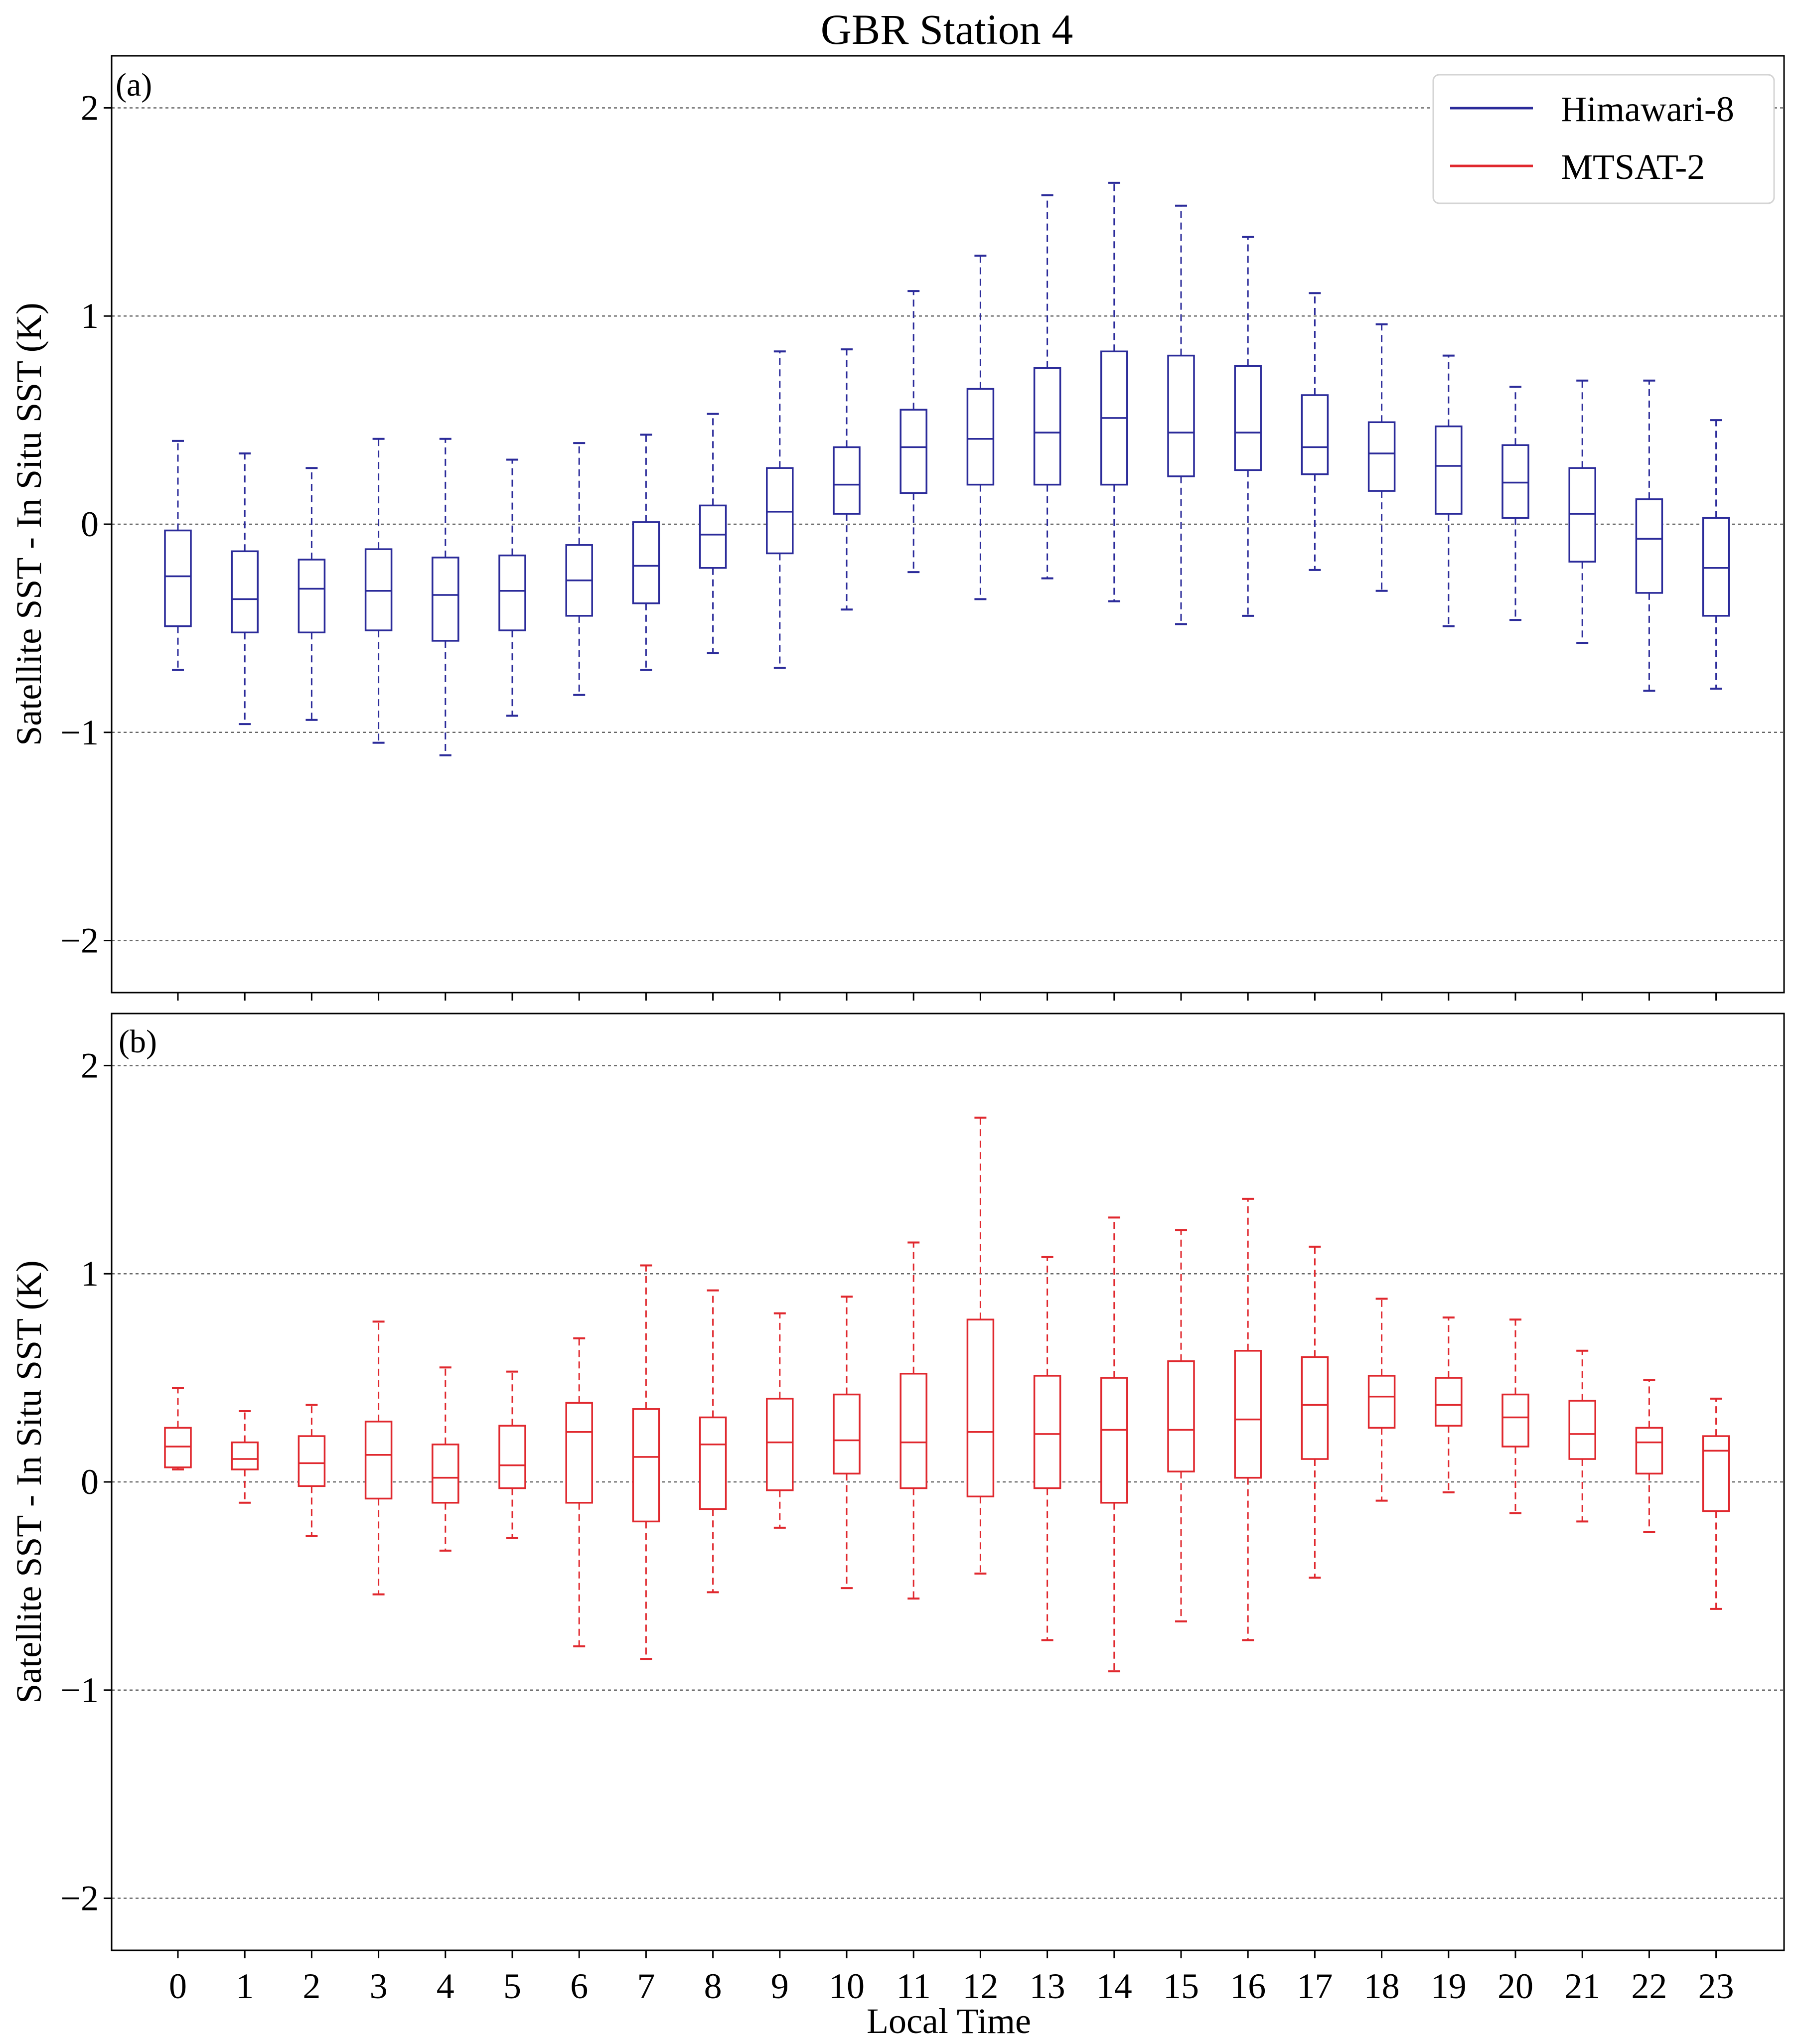 Image resolution: width=1798 pixels, height=2044 pixels. Describe the element at coordinates (1647, 109) in the screenshot. I see `legend-label-himawari-8: Himawari-8` at that location.